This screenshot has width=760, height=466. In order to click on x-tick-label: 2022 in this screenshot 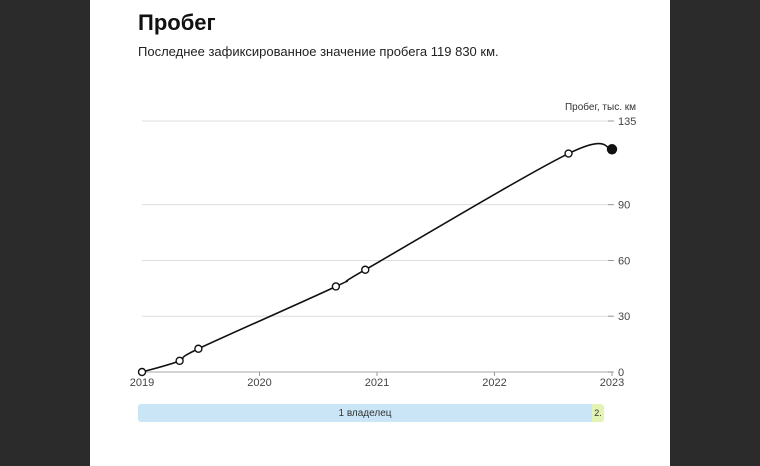, I will do `click(494, 383)`.